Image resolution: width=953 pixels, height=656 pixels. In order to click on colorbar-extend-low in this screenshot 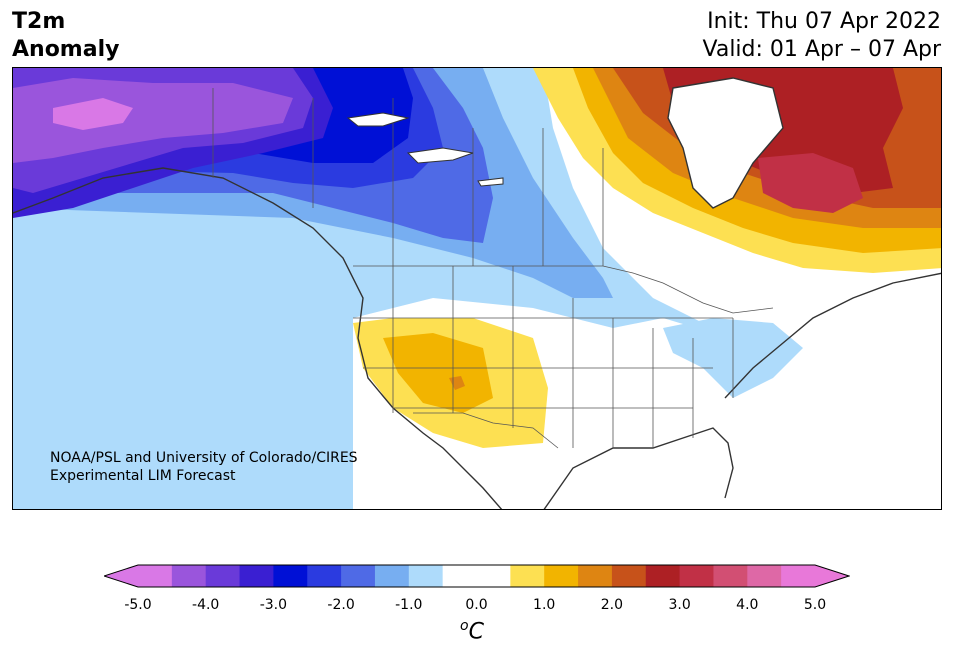, I will do `click(121, 576)`.